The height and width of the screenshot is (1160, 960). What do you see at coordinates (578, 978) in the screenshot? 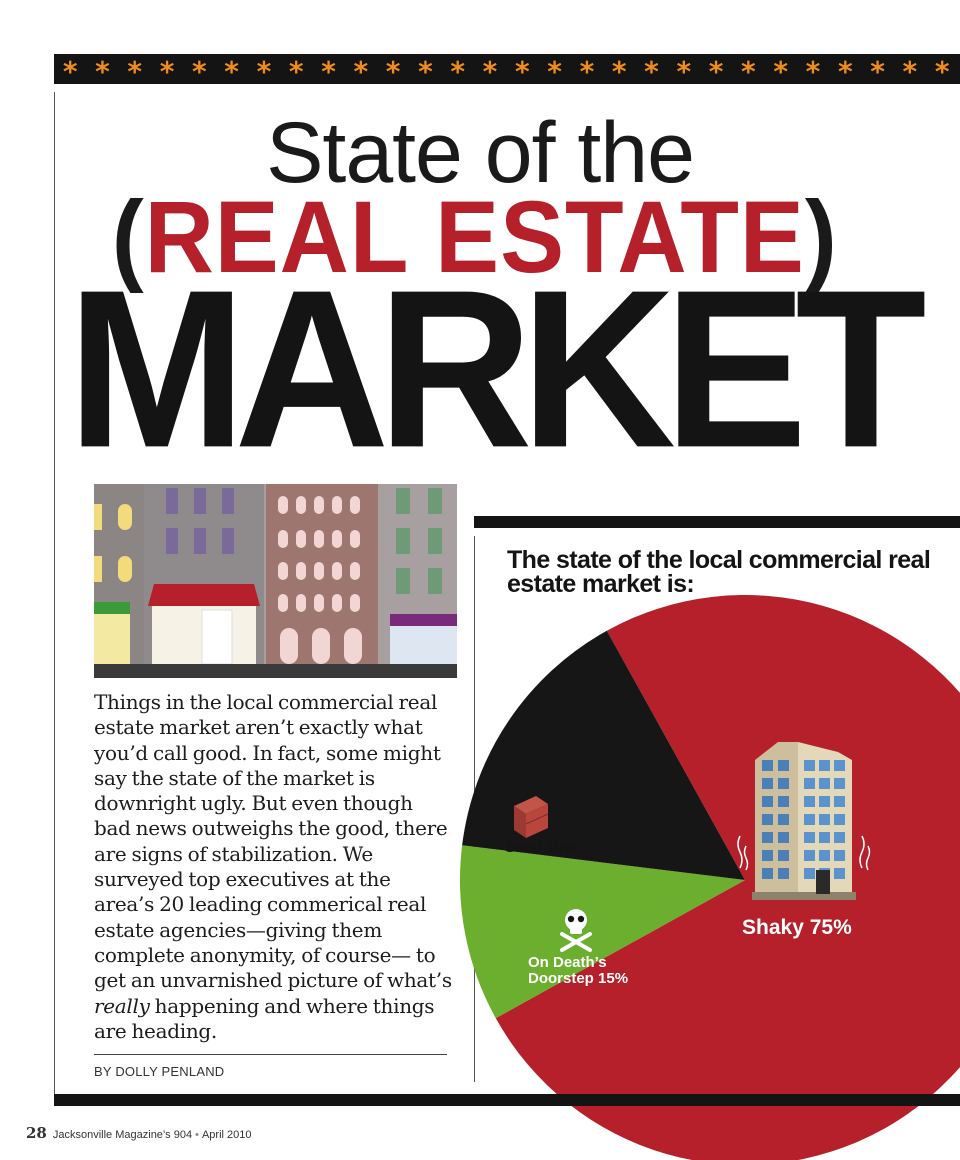
I see `slice-label-deaths-doorstep-line-2: Doorstep 15%` at bounding box center [578, 978].